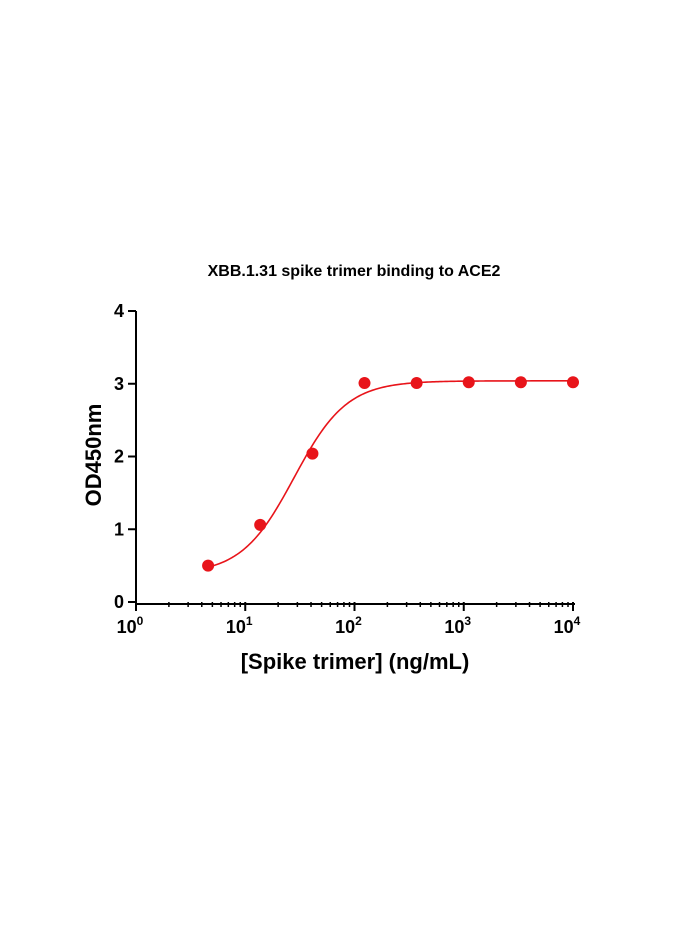  Describe the element at coordinates (249, 621) in the screenshot. I see `x-tick-exponent: 1` at that location.